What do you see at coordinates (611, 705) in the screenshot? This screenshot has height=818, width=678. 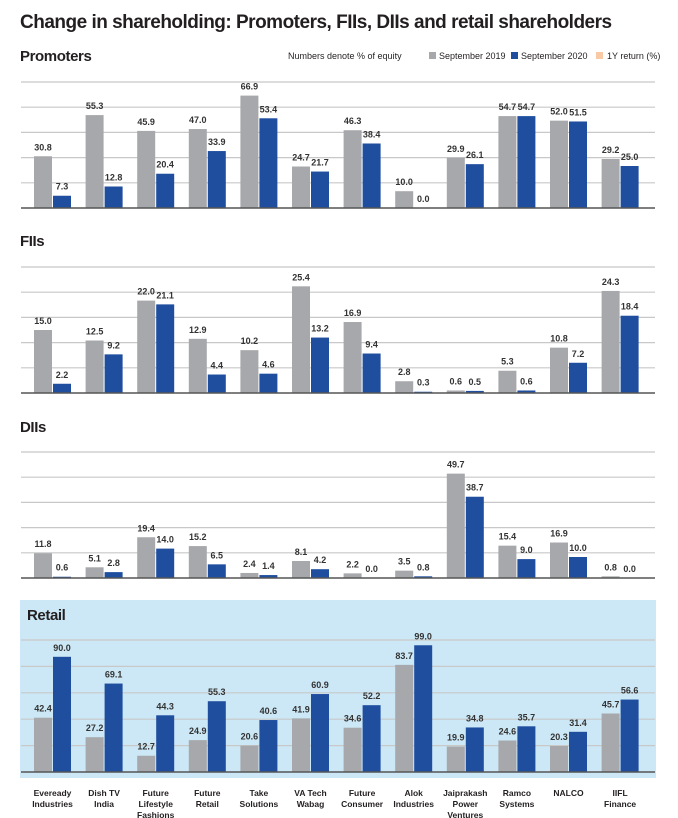 I see `data-label: 45.7` at bounding box center [611, 705].